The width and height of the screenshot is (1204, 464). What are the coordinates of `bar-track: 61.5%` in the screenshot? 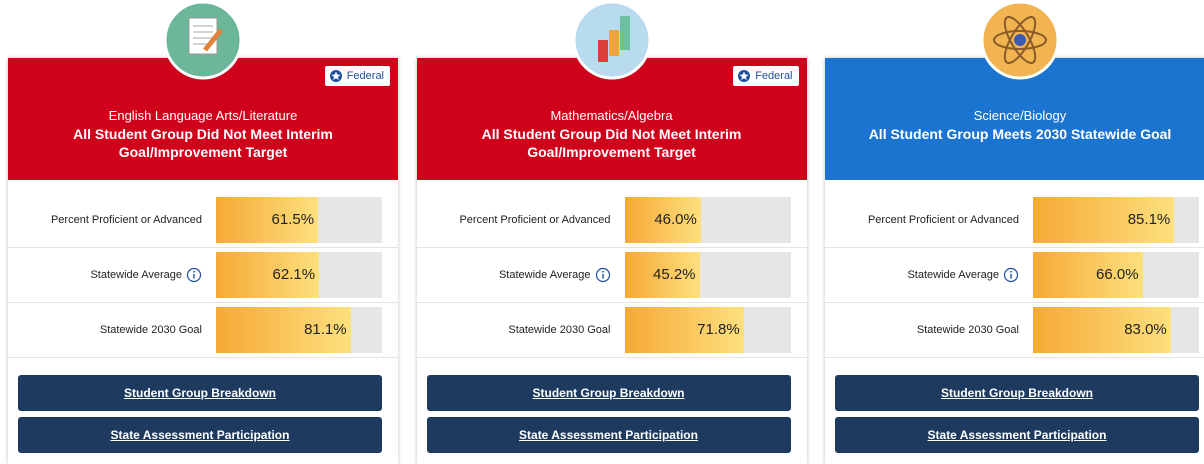 It's located at (299, 220).